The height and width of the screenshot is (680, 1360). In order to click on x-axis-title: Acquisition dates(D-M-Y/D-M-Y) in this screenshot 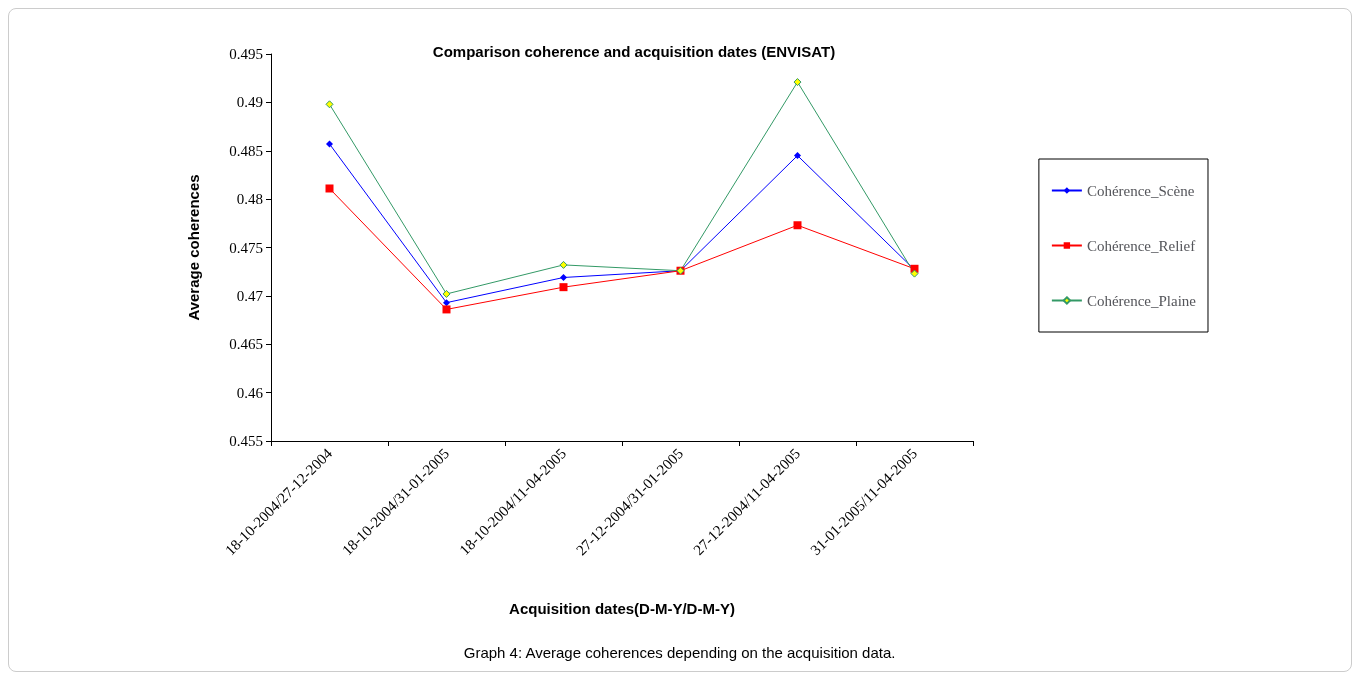, I will do `click(622, 608)`.